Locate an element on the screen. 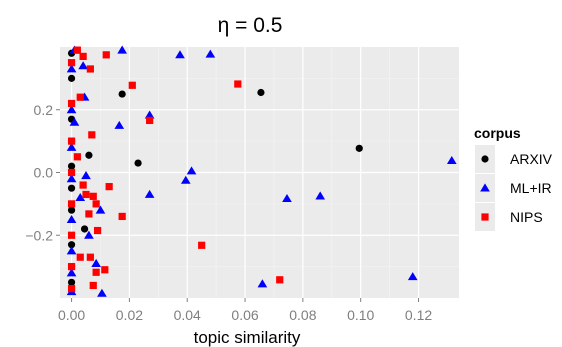 The height and width of the screenshot is (347, 562). x-tick-label: 0.02 is located at coordinates (129, 315).